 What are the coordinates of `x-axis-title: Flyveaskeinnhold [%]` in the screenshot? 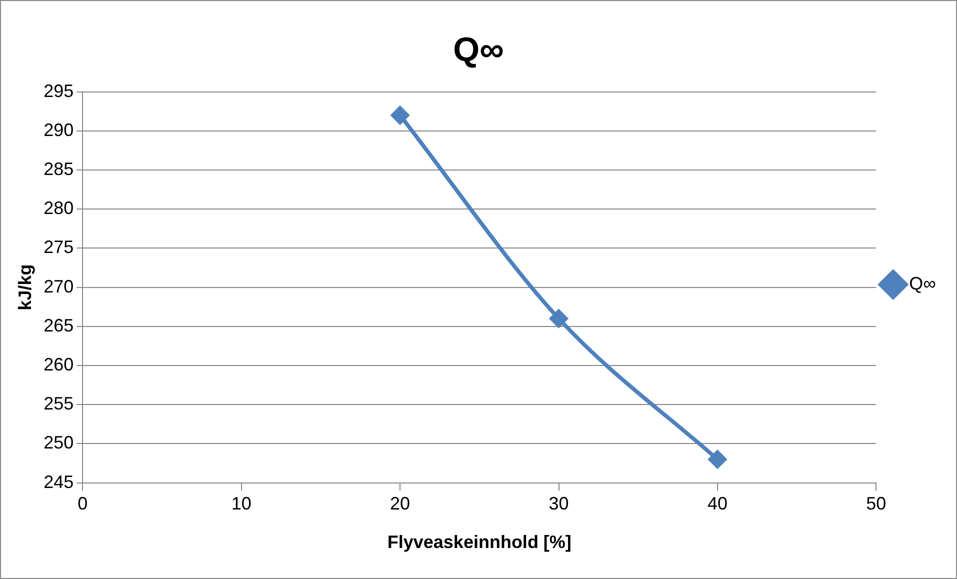 It's located at (479, 542).